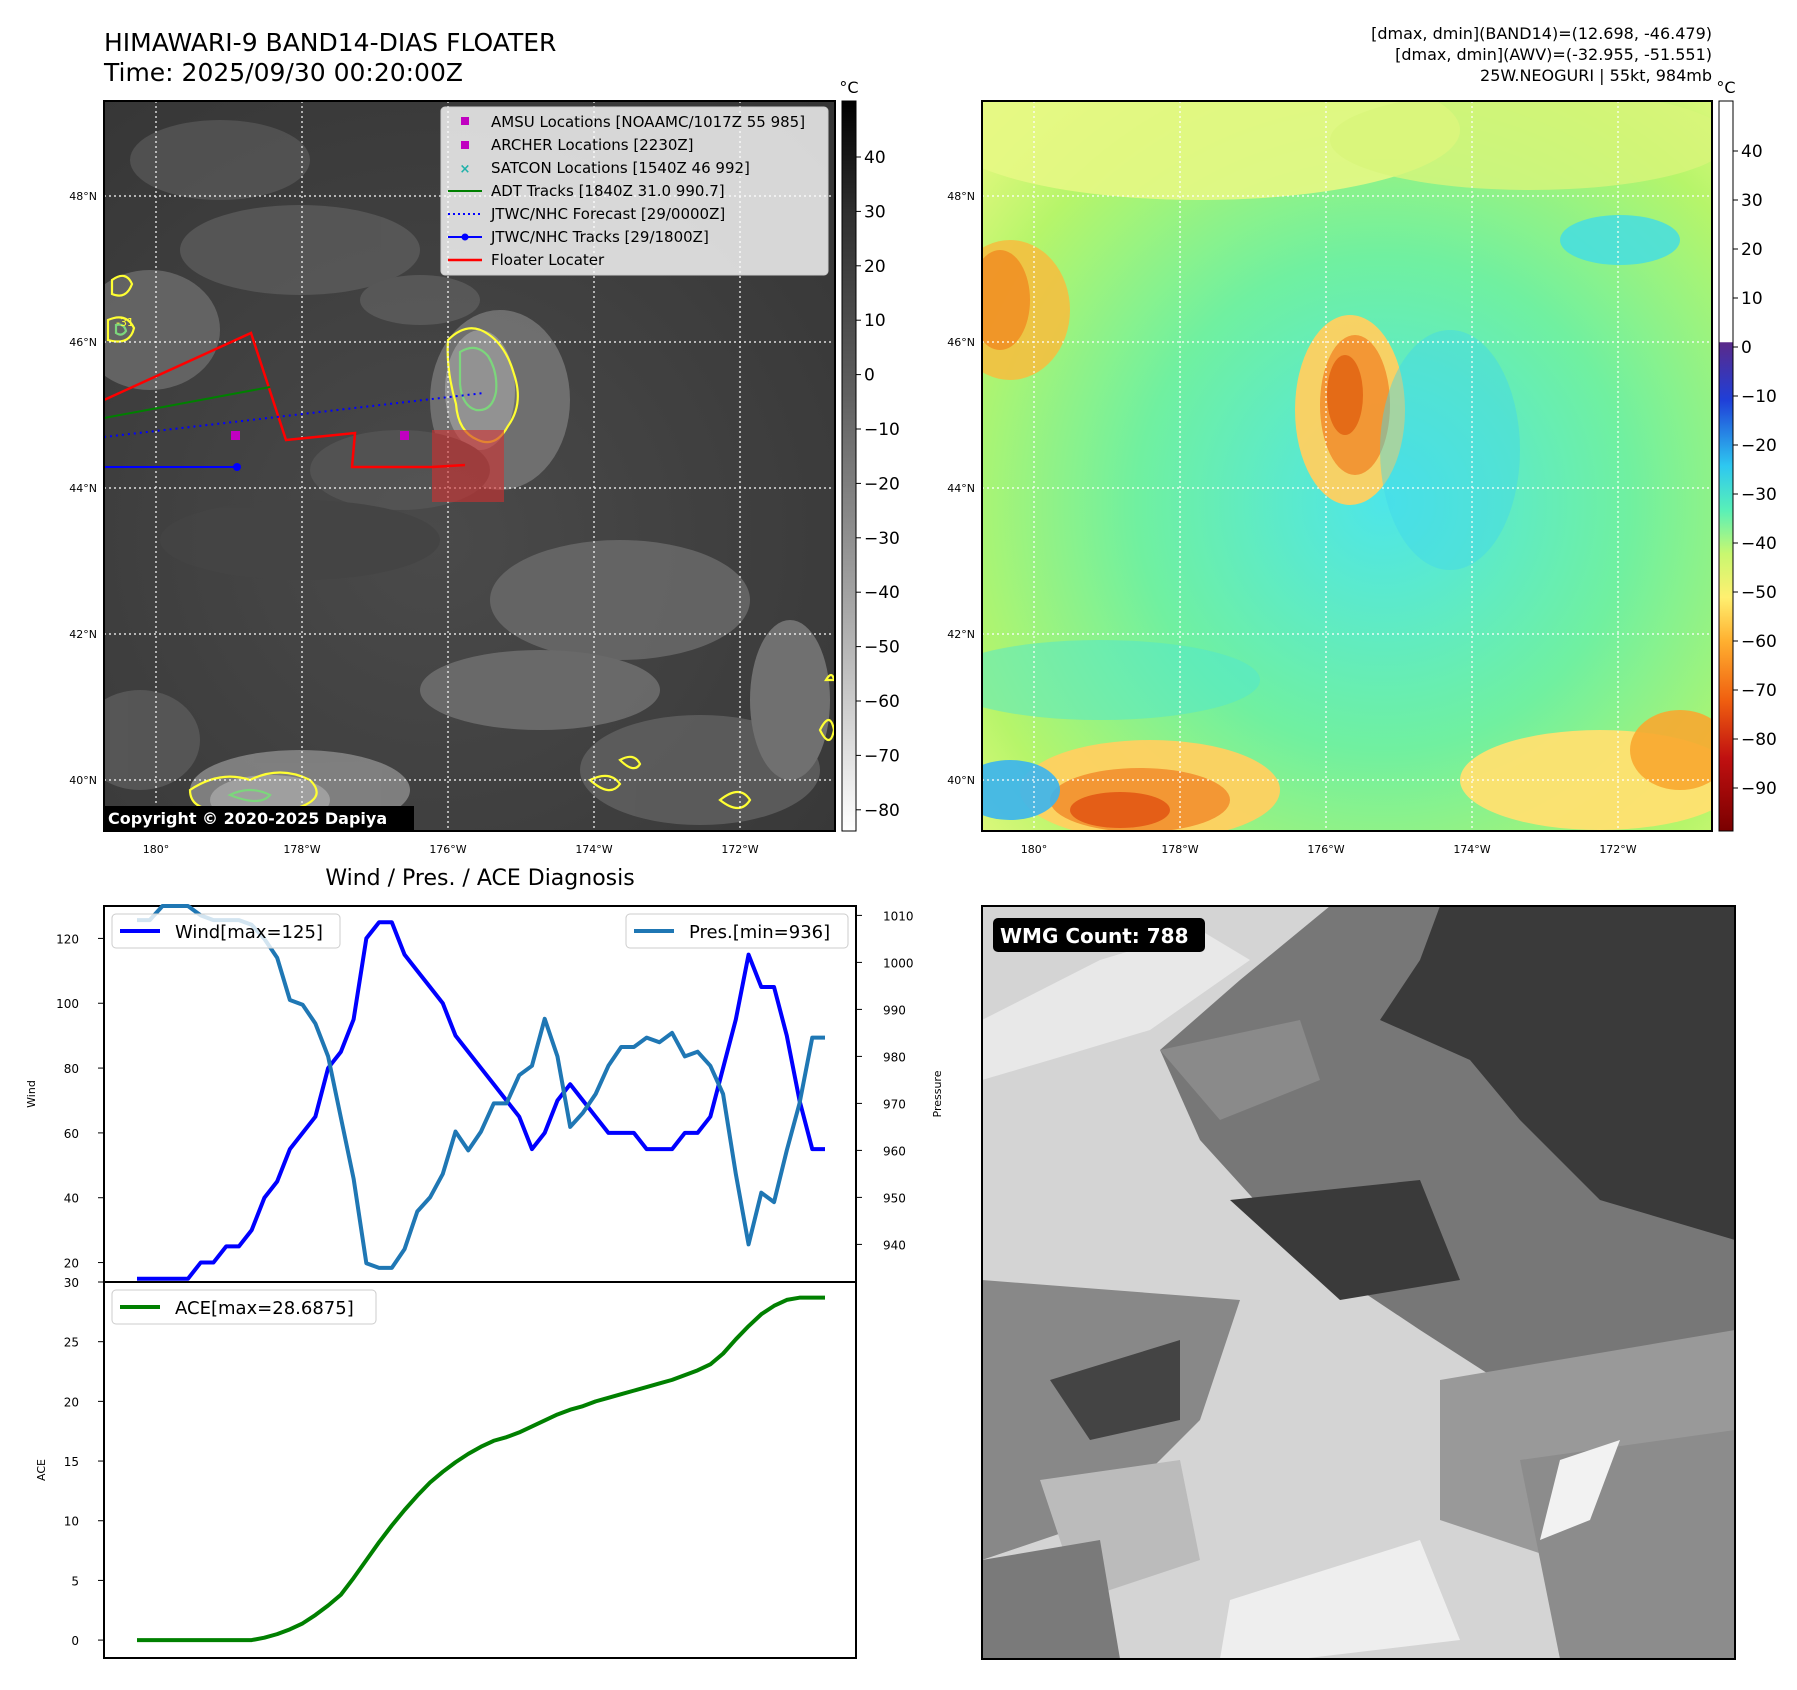 The height and width of the screenshot is (1690, 1797). Describe the element at coordinates (465, 121) in the screenshot. I see `legend-amsu-marker` at that location.